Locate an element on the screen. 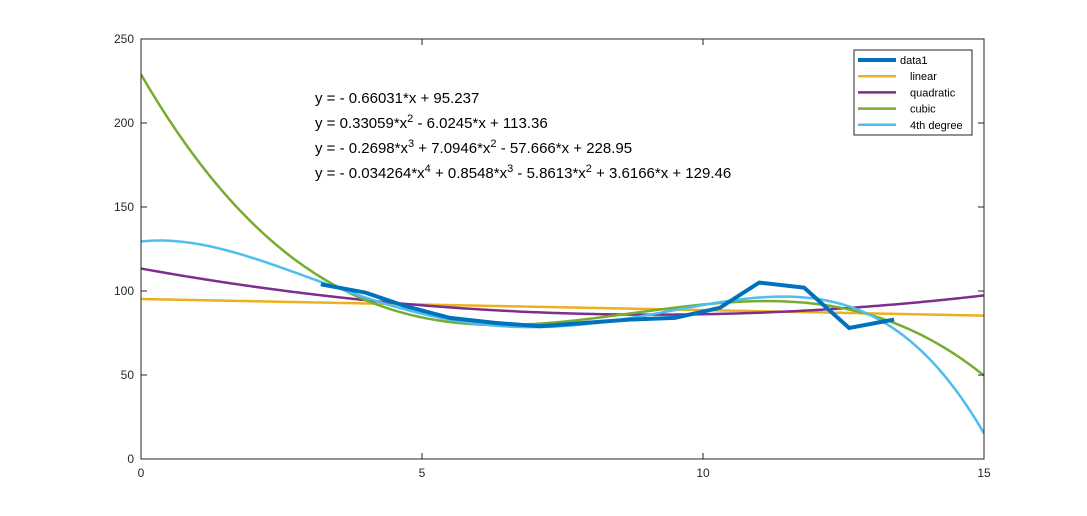 The image size is (1087, 516). legend-label-data1: data1 is located at coordinates (914, 61).